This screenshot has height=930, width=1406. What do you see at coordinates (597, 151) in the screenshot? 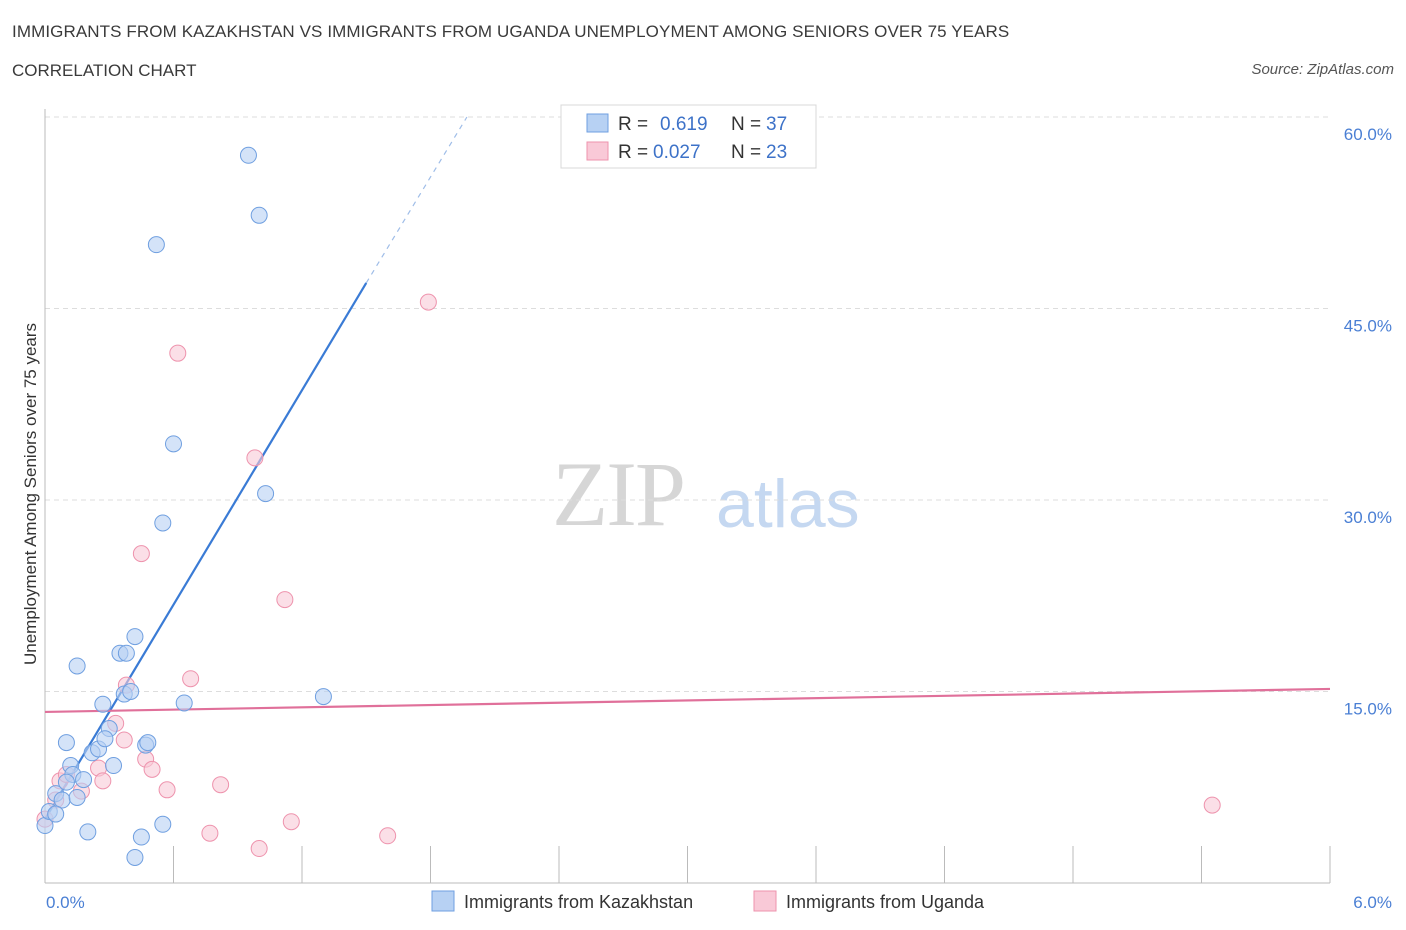
I see `legend-swatch-uganda` at bounding box center [597, 151].